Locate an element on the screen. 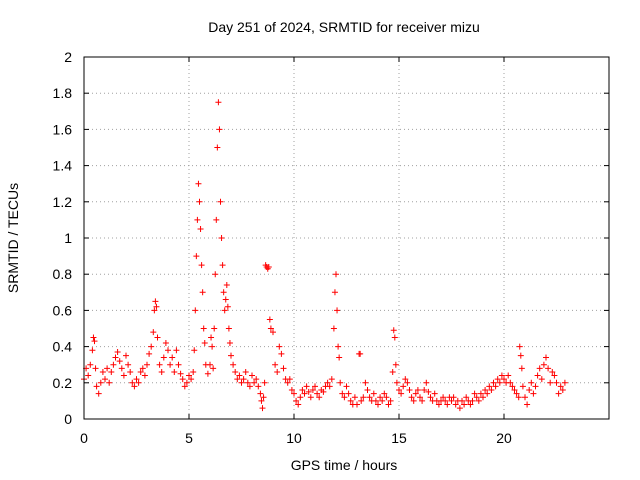  y-tick-label: 1.2 is located at coordinates (63, 202).